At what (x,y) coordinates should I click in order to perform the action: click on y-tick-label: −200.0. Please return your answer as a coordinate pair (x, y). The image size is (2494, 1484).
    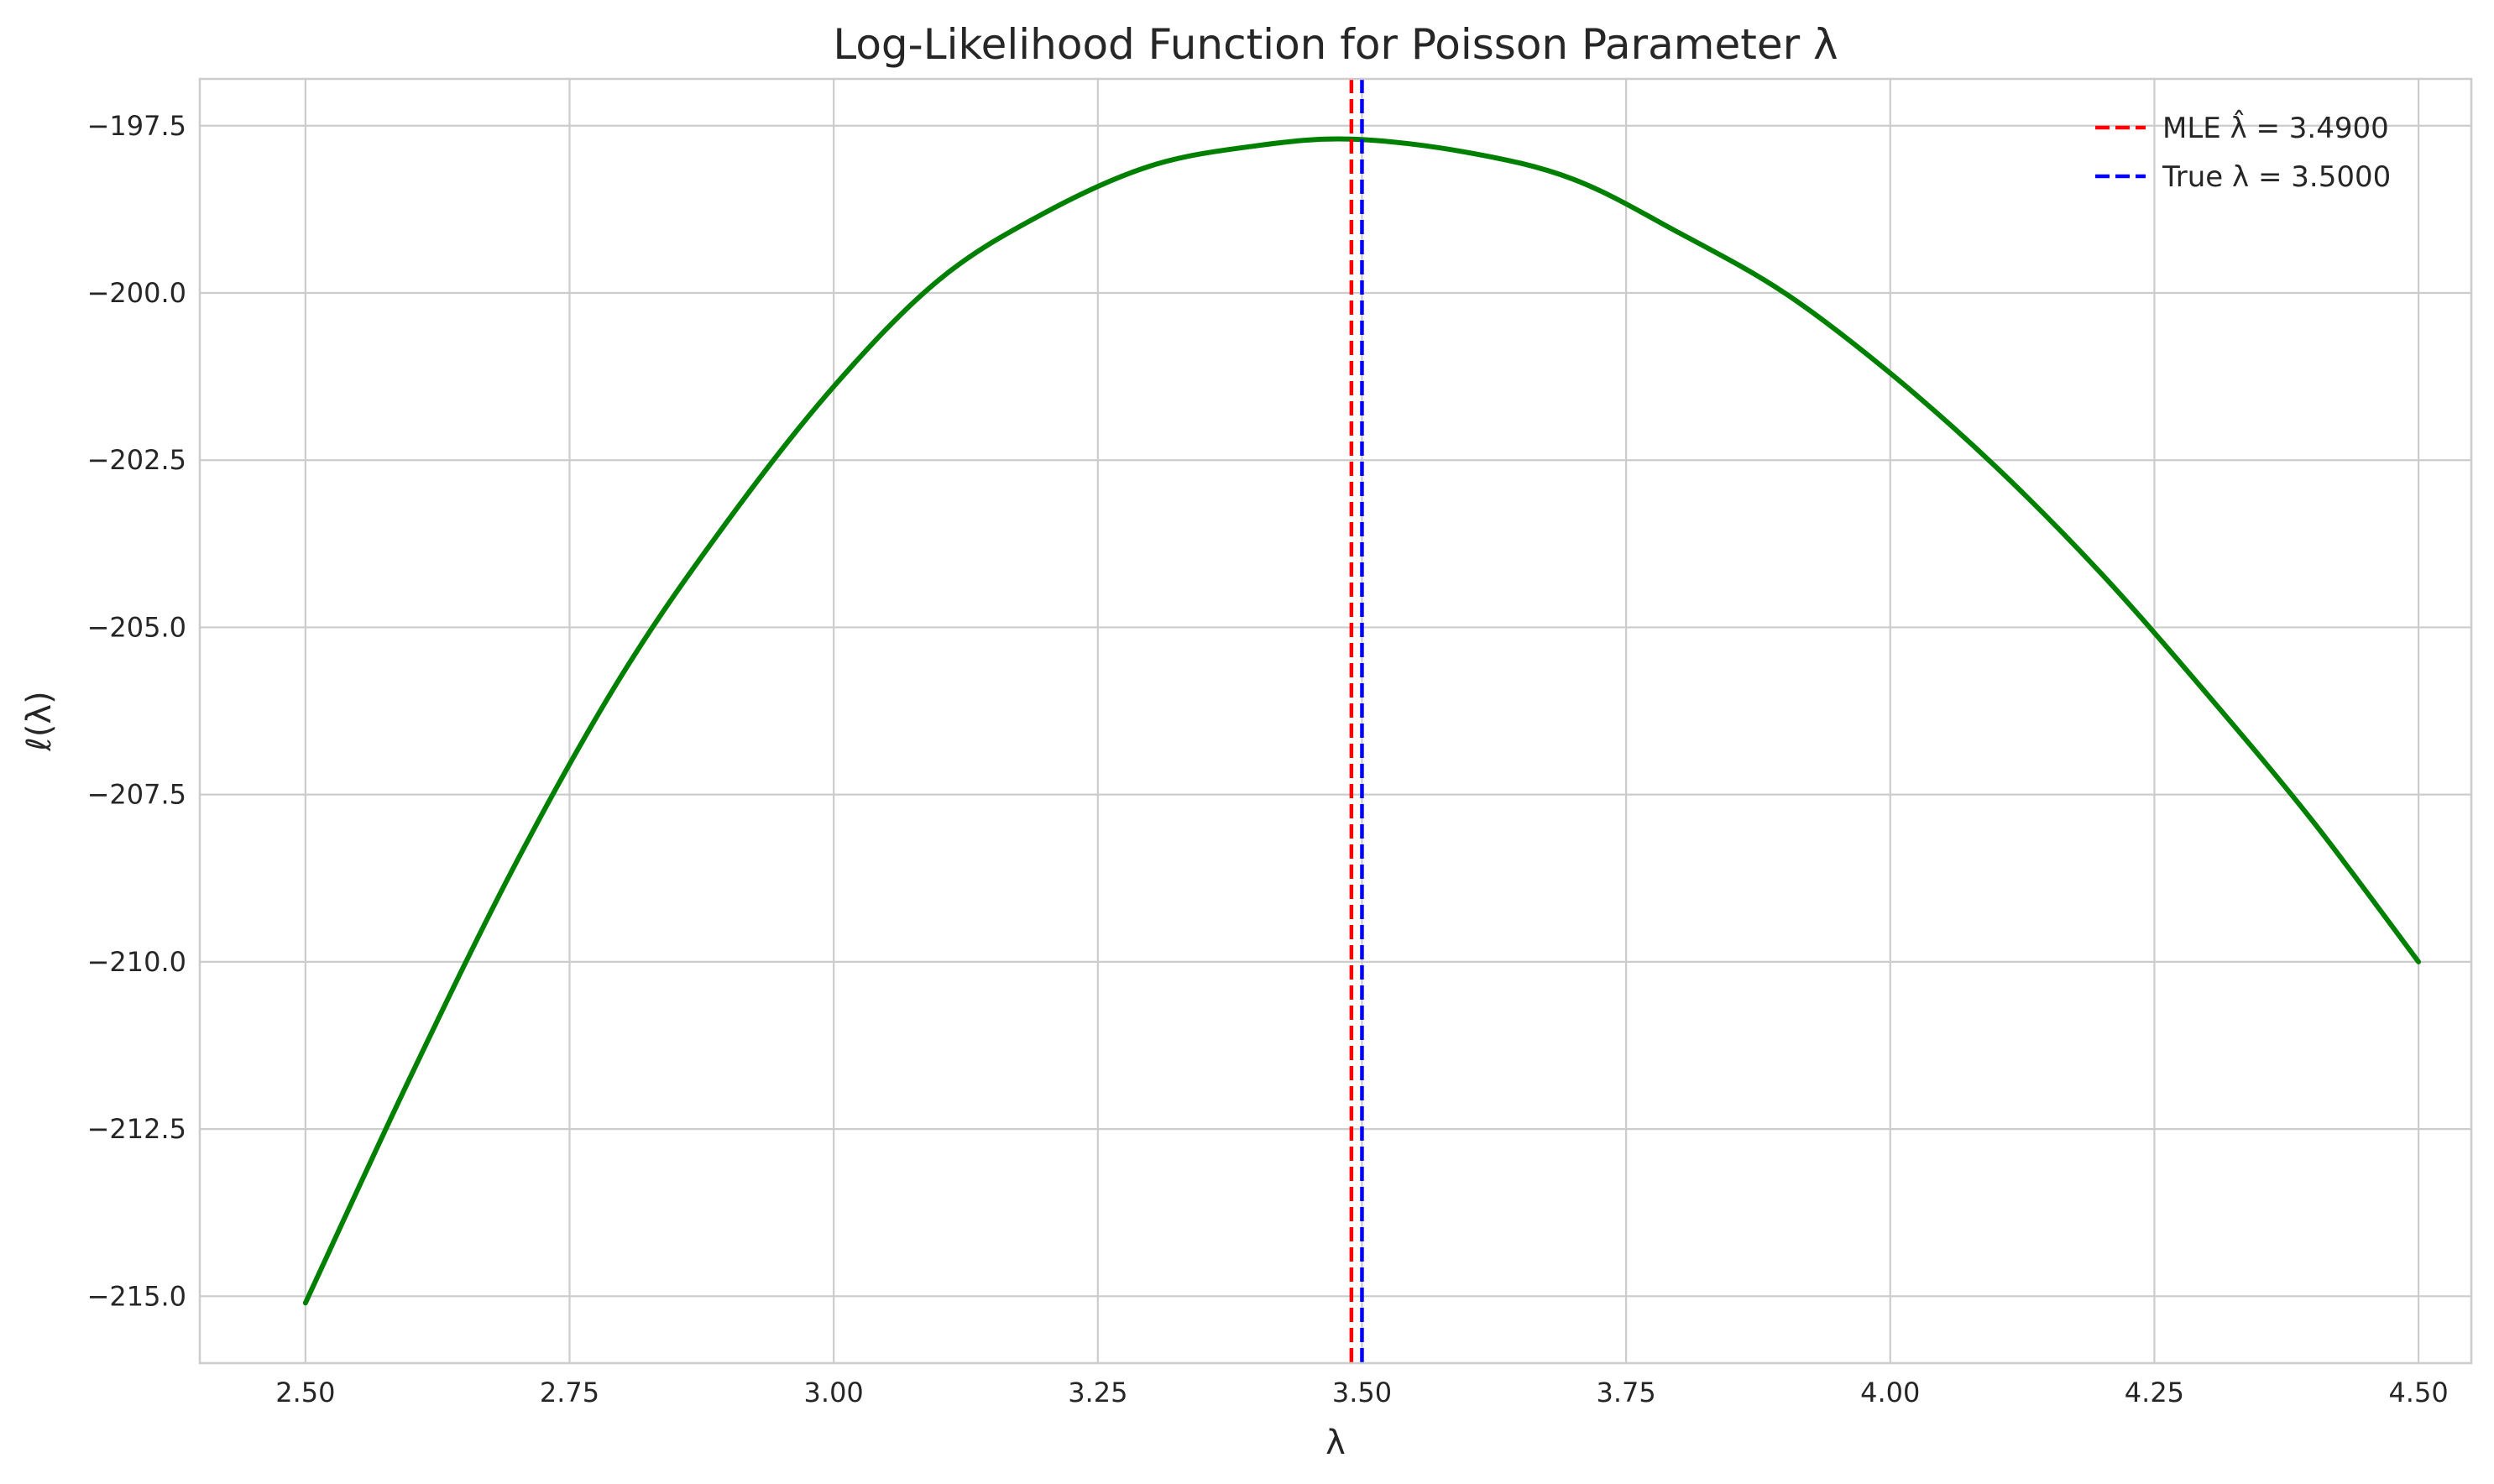
    Looking at the image, I should click on (136, 293).